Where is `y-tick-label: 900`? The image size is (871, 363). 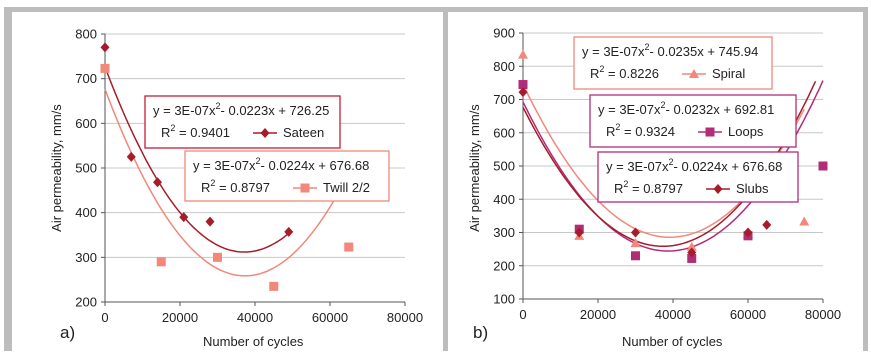
y-tick-label: 900 is located at coordinates (504, 33).